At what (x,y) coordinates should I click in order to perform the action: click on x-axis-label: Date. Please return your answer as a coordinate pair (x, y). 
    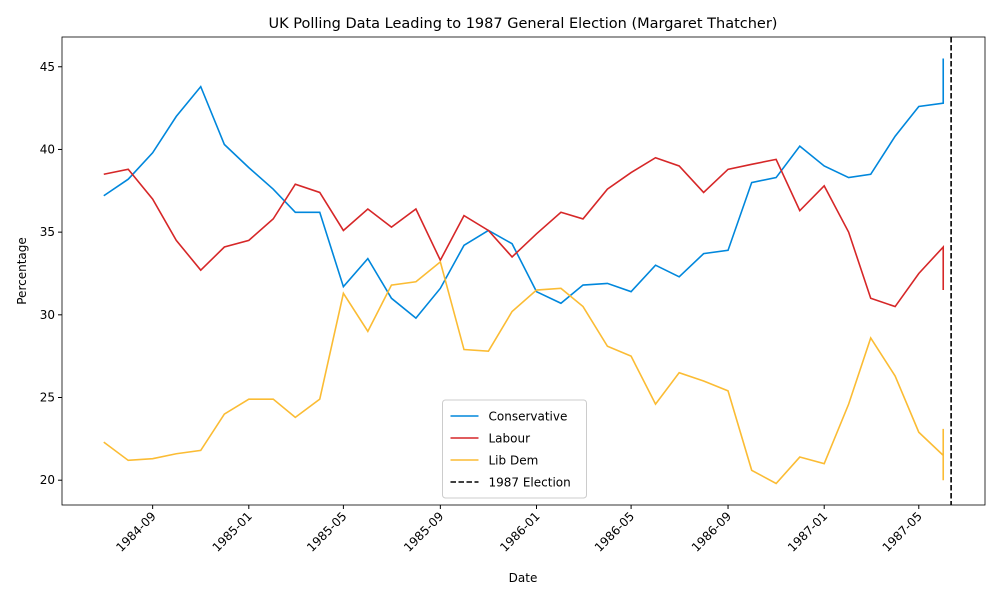
    Looking at the image, I should click on (523, 578).